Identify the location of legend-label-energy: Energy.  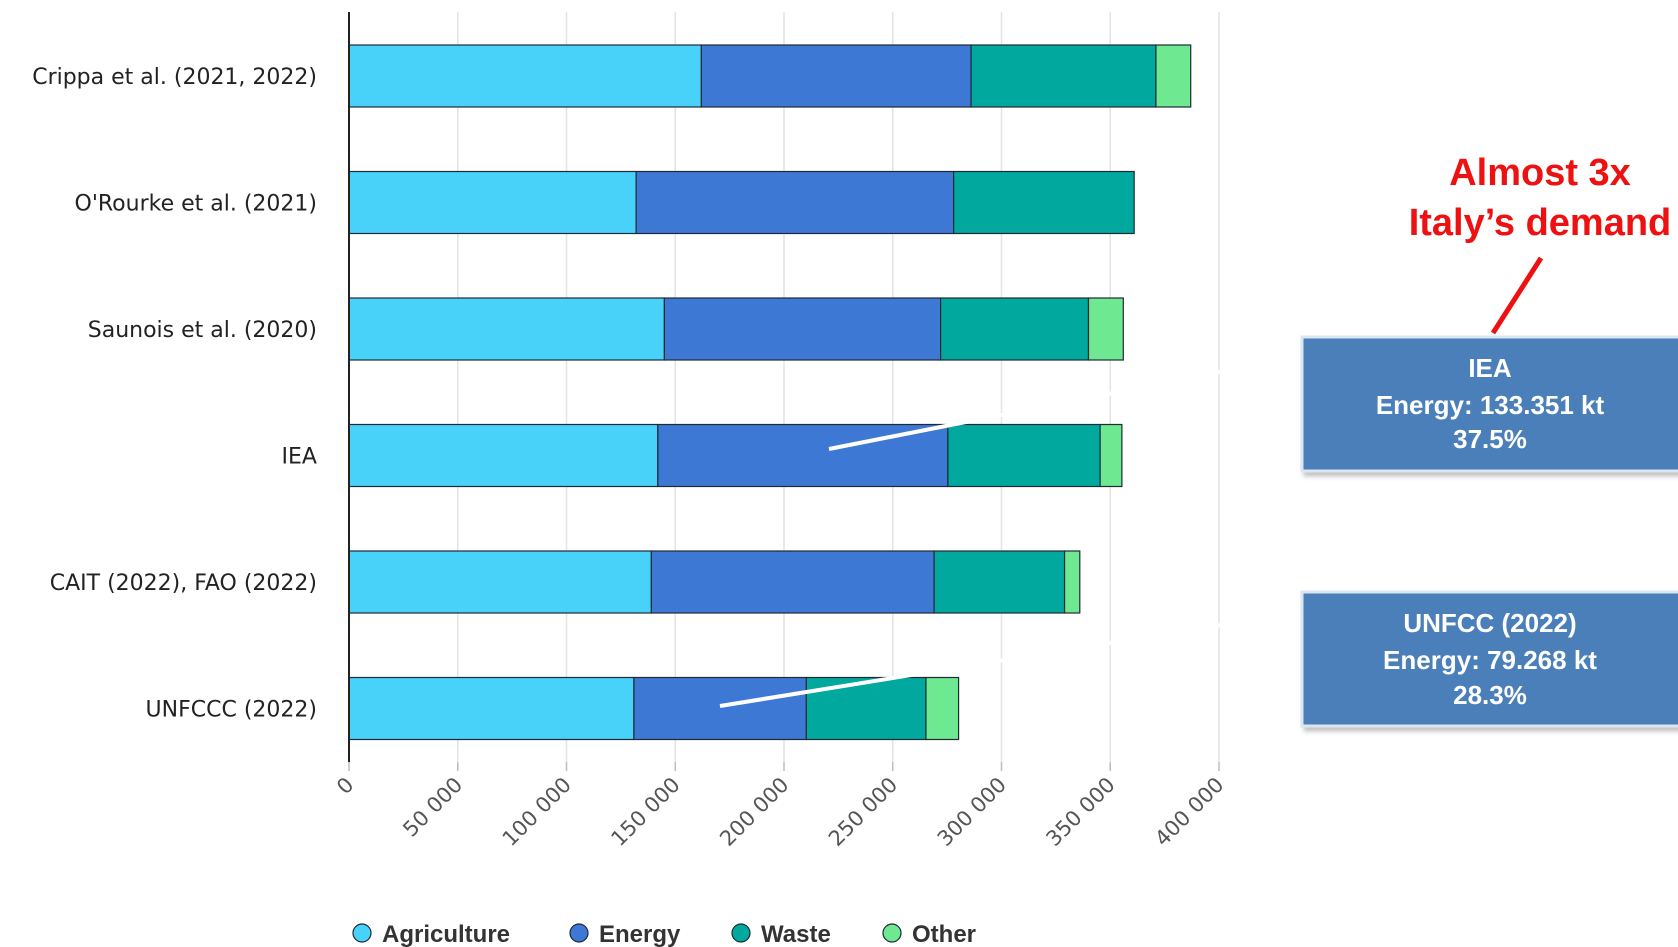
(640, 934).